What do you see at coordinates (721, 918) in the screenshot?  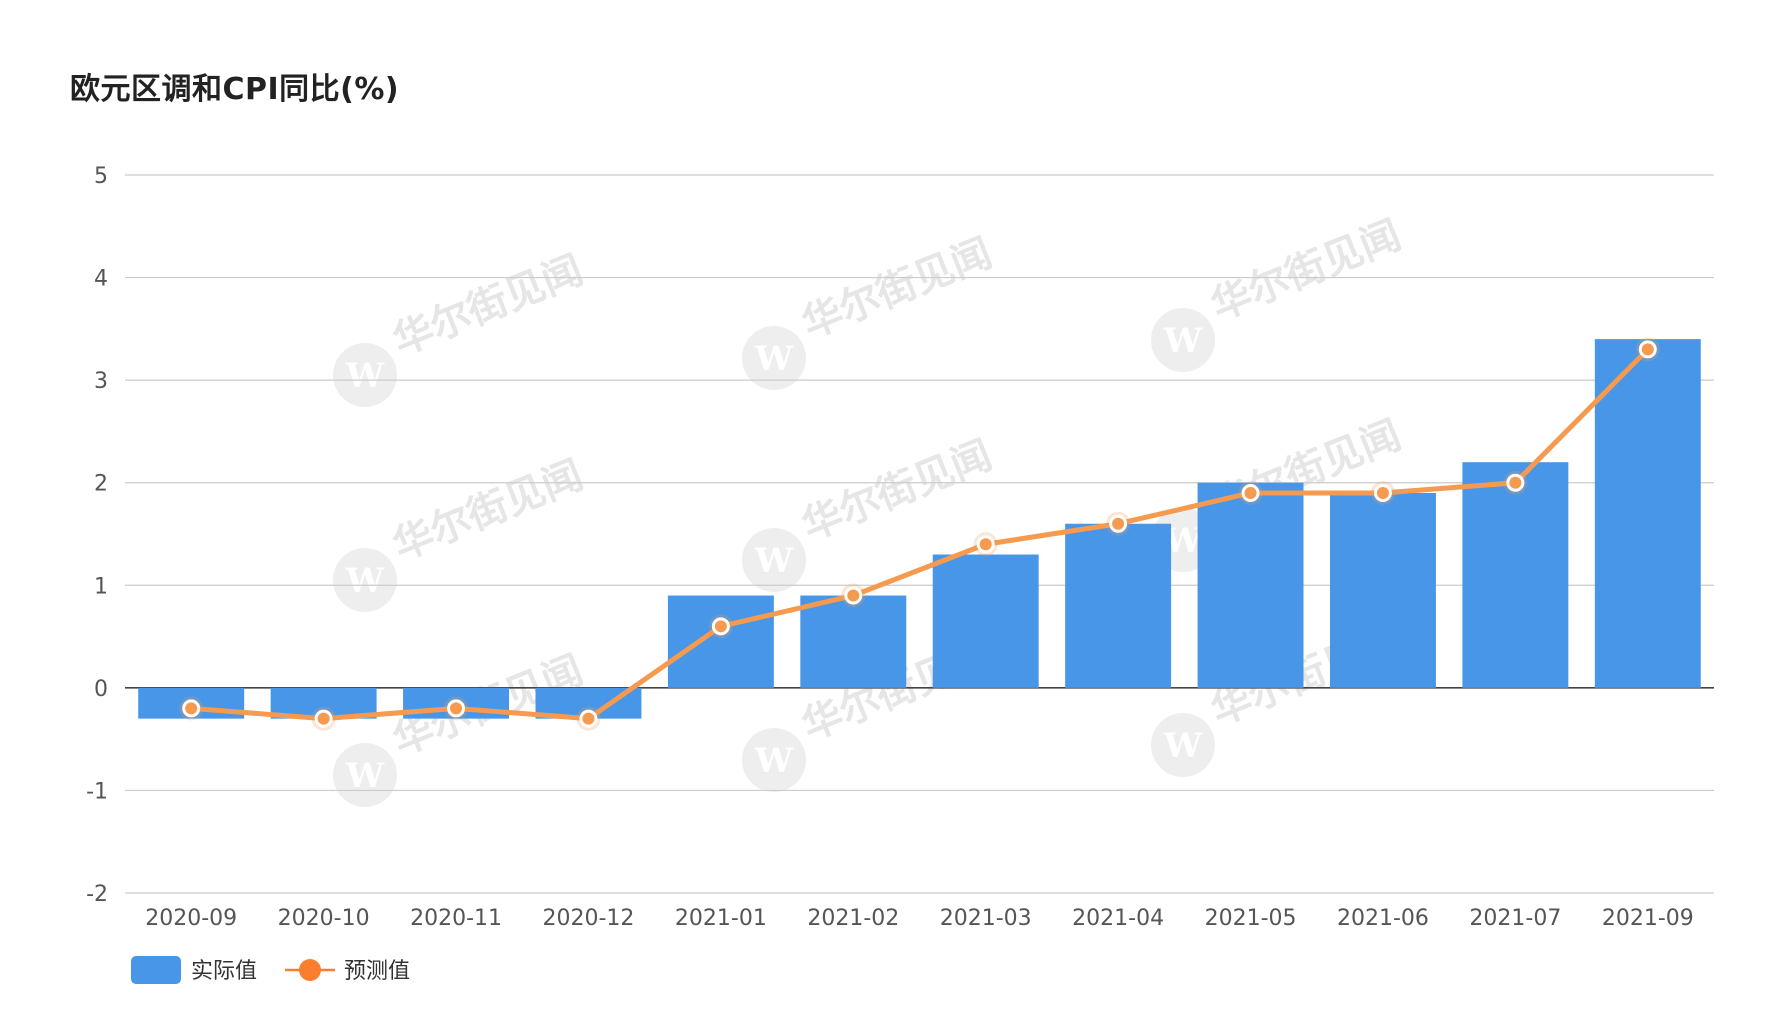 I see `x-tick-label: 2021-01` at bounding box center [721, 918].